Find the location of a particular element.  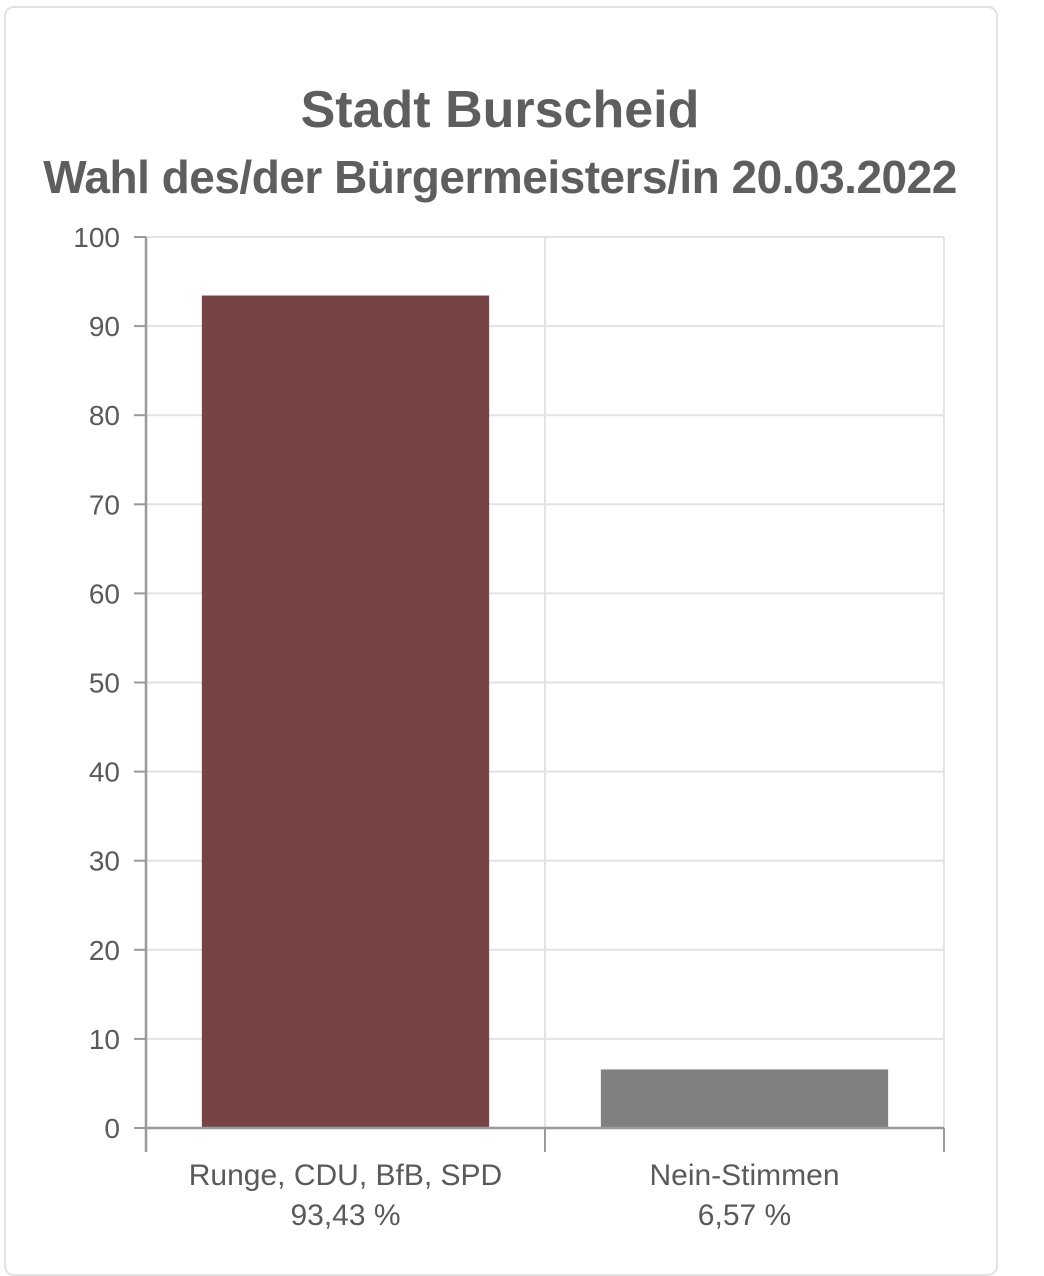

y-tick-label: 50 is located at coordinates (104, 683).